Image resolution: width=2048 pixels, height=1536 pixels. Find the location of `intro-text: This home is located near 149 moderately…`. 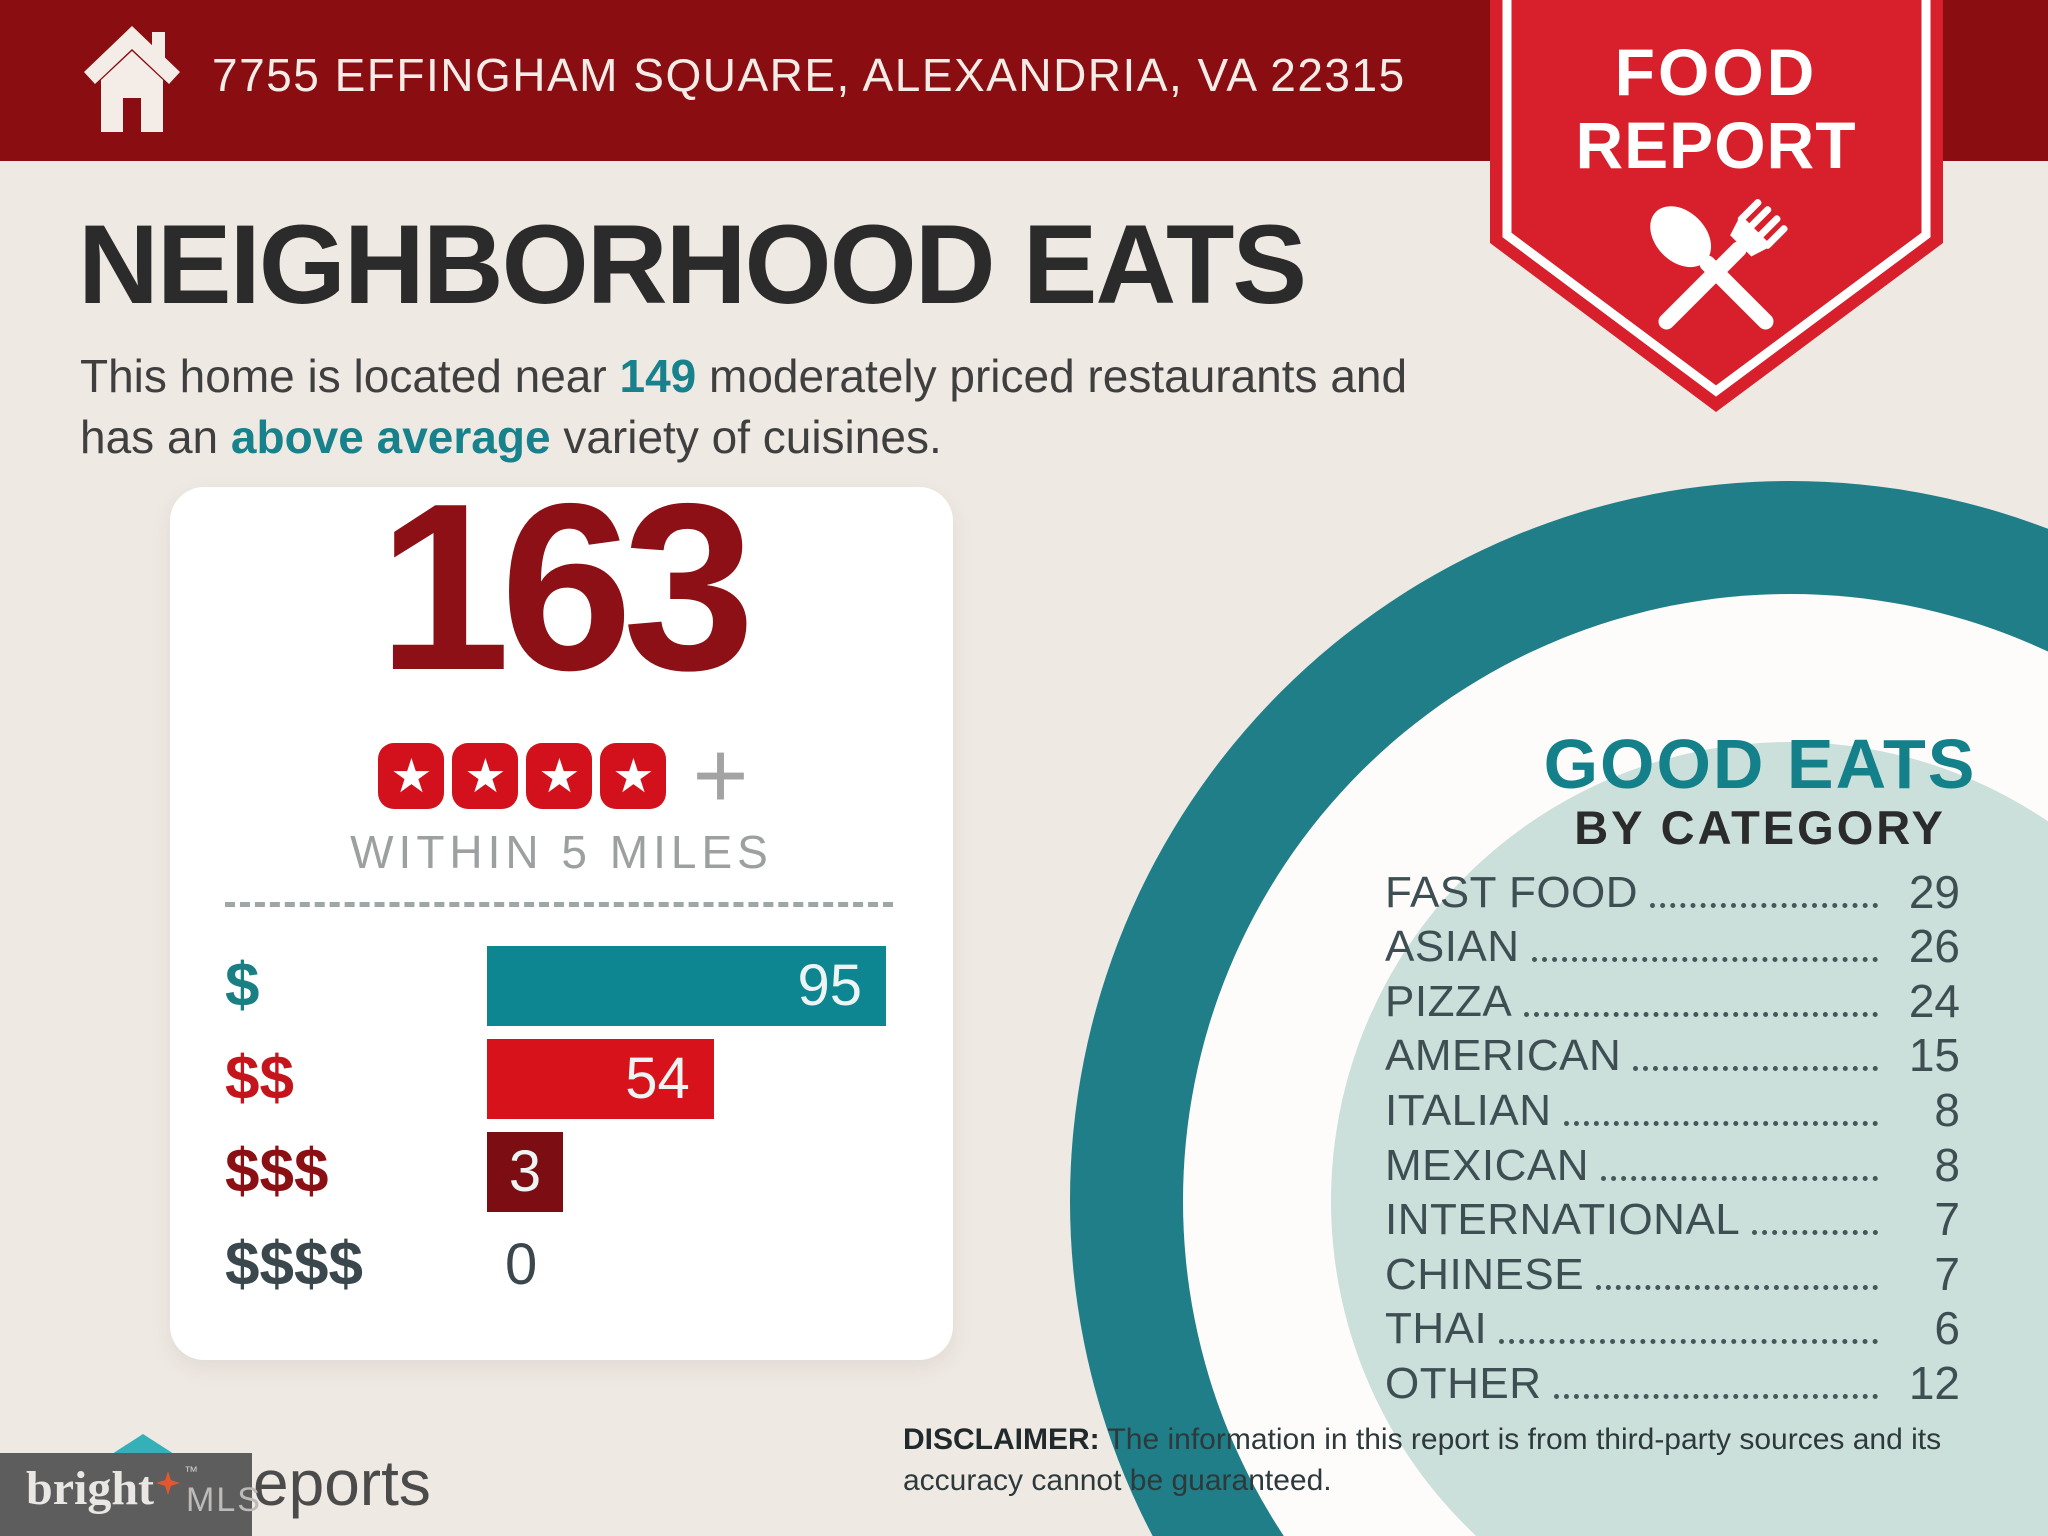

intro-text: This home is located near 149 moderately… is located at coordinates (743, 406).